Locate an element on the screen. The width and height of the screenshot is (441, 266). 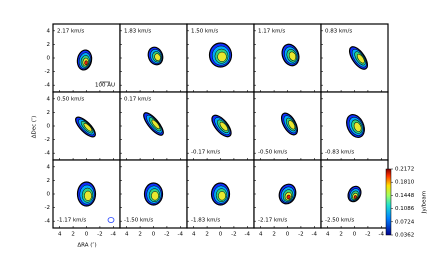
panel: 1.83 km/s is located at coordinates (153, 58).